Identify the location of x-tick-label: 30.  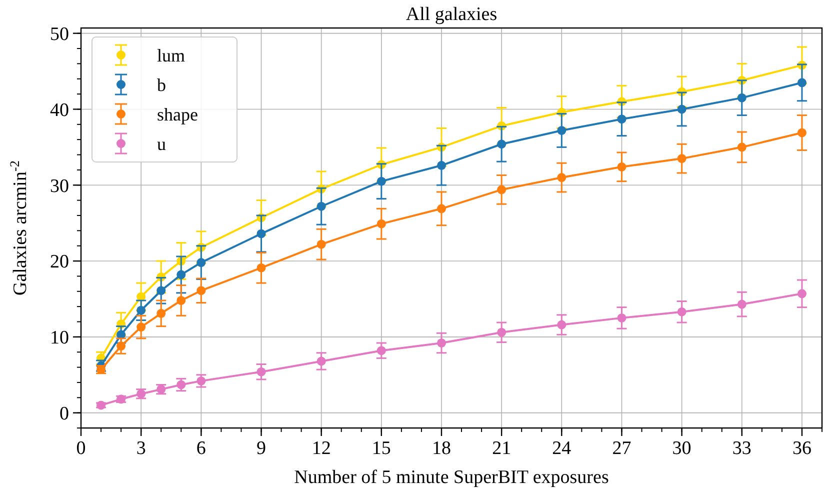
(682, 448).